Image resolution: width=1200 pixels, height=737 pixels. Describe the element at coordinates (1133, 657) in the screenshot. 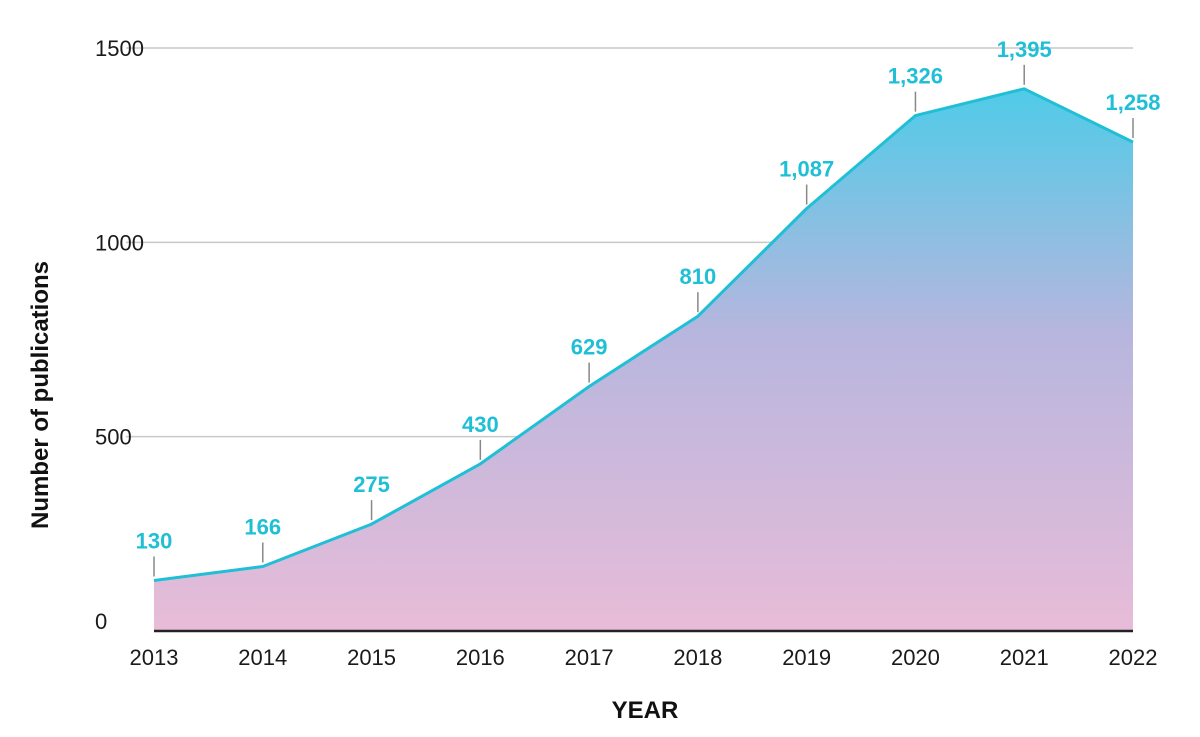

I see `x-tick-label: 2022` at that location.